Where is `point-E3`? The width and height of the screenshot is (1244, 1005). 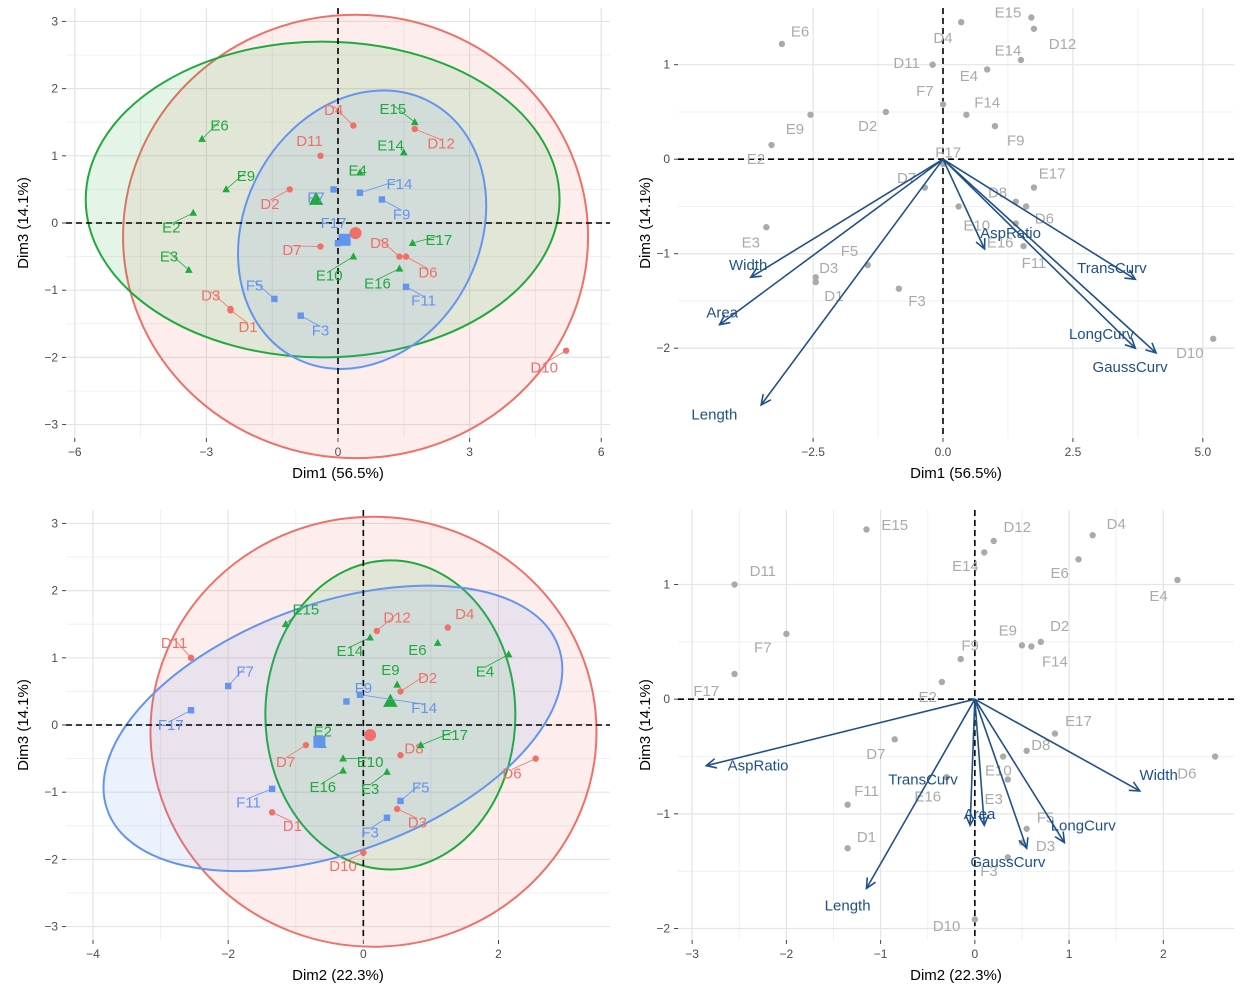
point-E3 is located at coordinates (766, 227).